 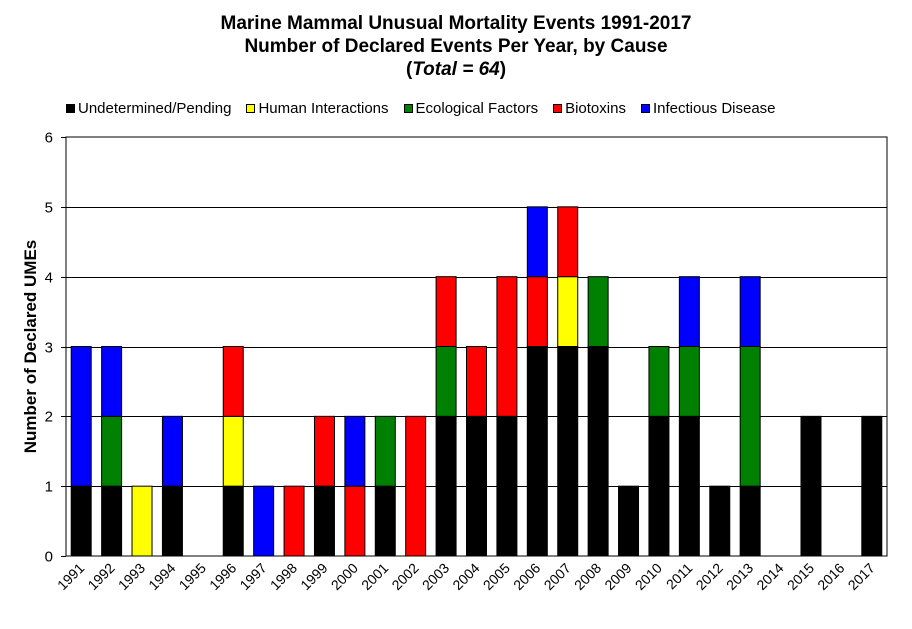 What do you see at coordinates (595, 108) in the screenshot?
I see `legend-label: Biotoxins` at bounding box center [595, 108].